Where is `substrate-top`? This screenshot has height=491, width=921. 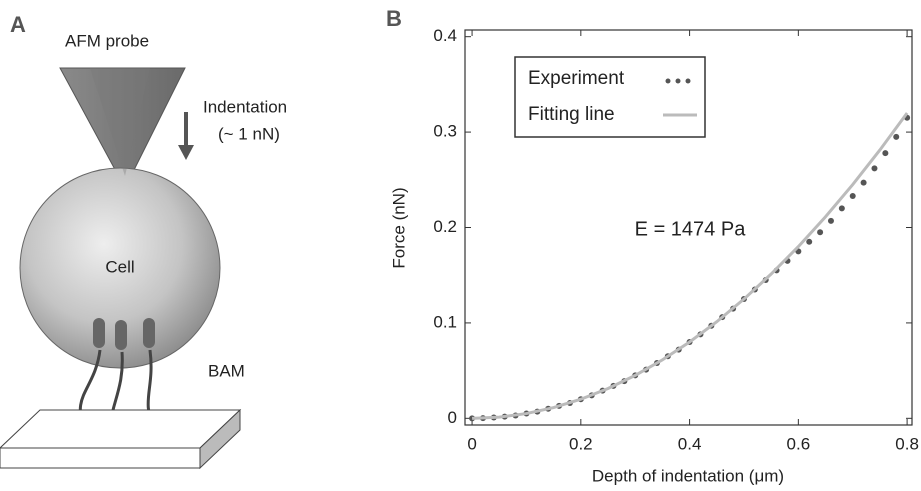 substrate-top is located at coordinates (121, 429).